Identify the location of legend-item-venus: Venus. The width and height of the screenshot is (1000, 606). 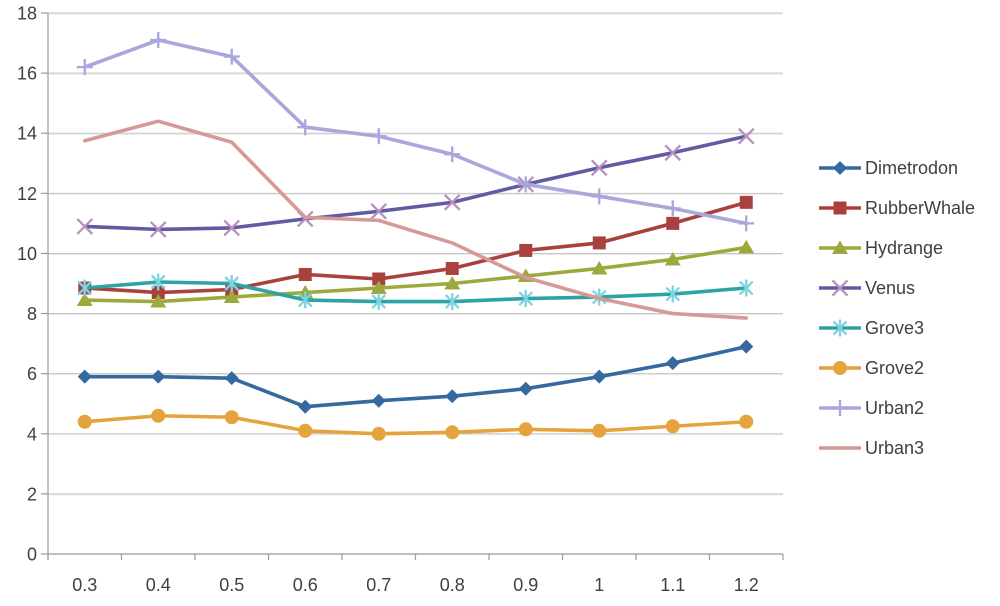
(896, 288).